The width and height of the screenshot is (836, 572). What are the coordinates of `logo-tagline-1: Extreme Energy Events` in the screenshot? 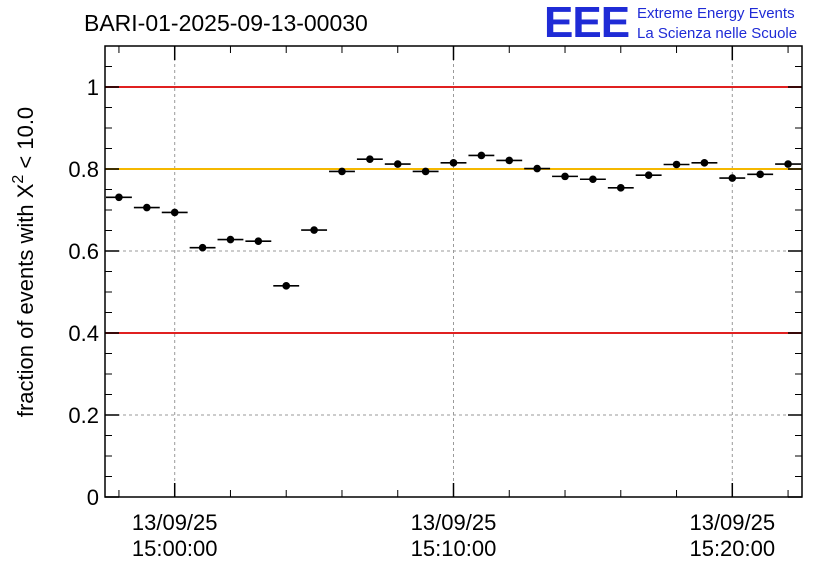 It's located at (716, 13).